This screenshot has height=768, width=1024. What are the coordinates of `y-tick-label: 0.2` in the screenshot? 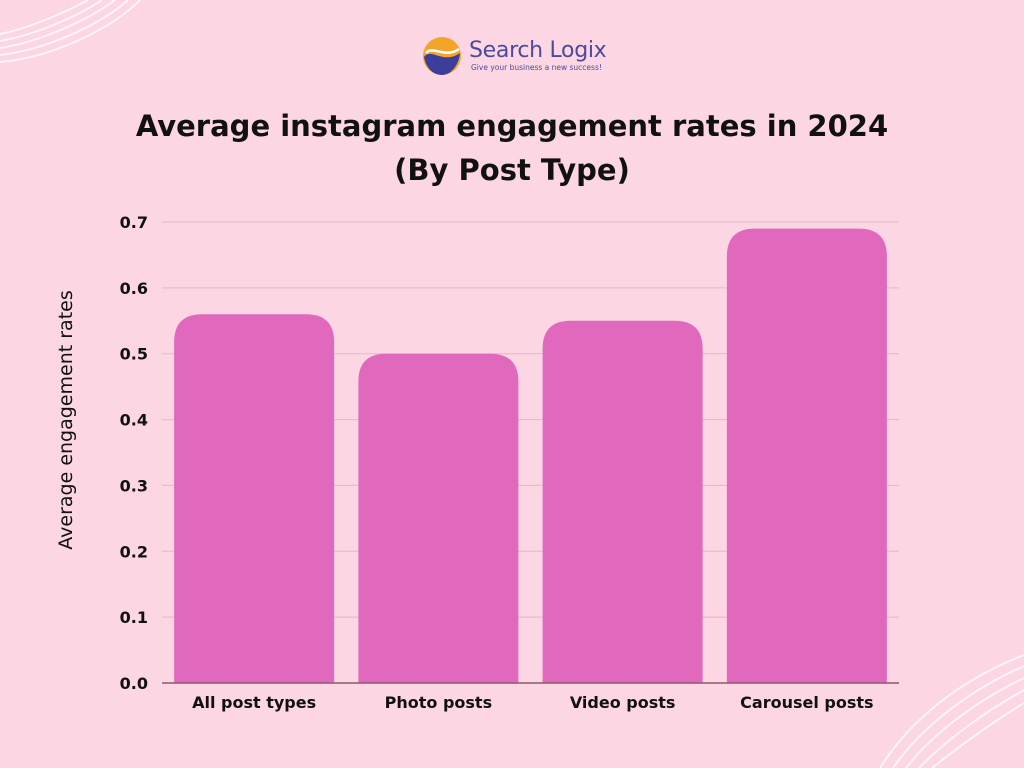 It's located at (134, 551).